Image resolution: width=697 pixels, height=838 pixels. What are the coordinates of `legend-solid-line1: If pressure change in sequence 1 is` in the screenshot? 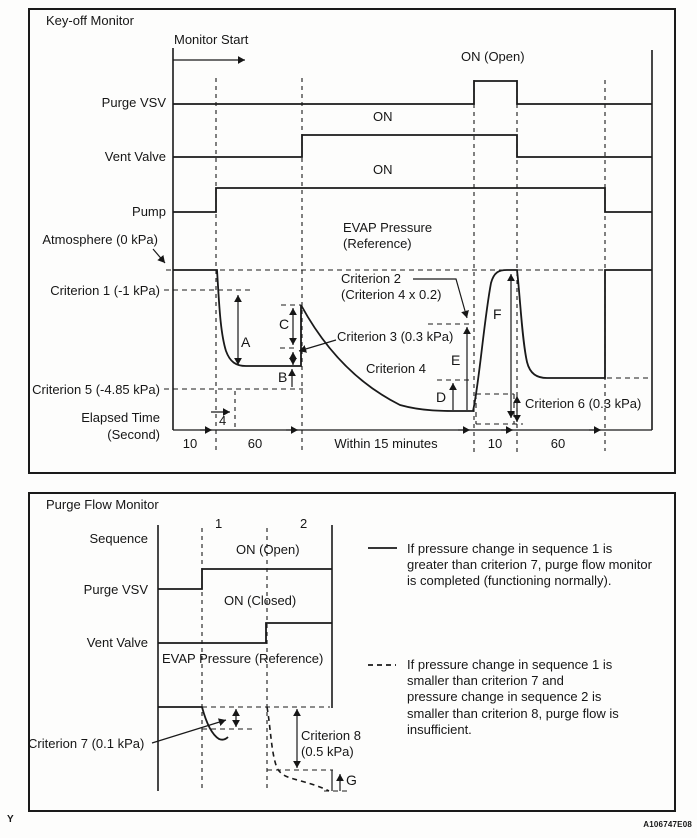 It's located at (510, 548).